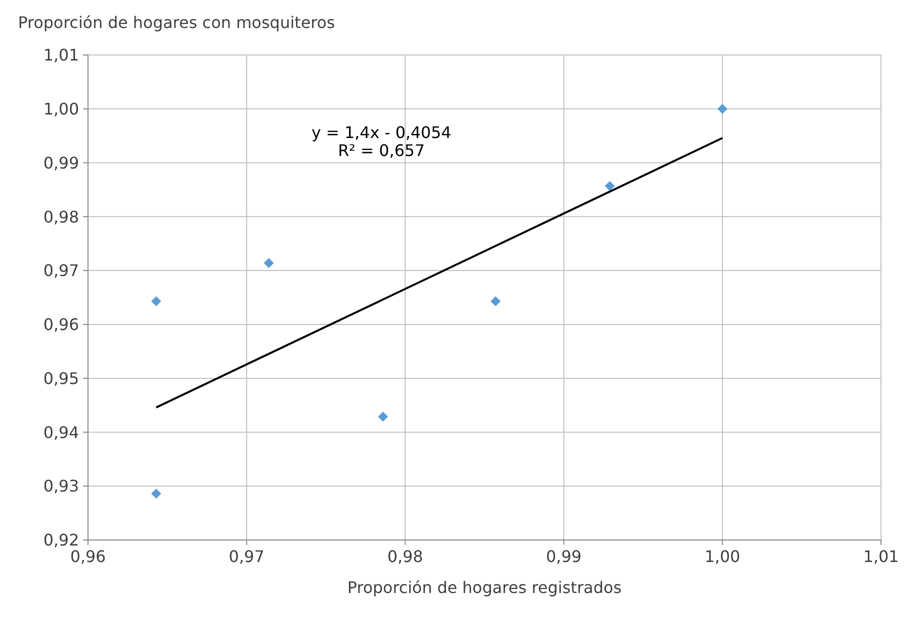 This screenshot has width=909, height=623. What do you see at coordinates (881, 556) in the screenshot?
I see `x-tick-label: 1,01` at bounding box center [881, 556].